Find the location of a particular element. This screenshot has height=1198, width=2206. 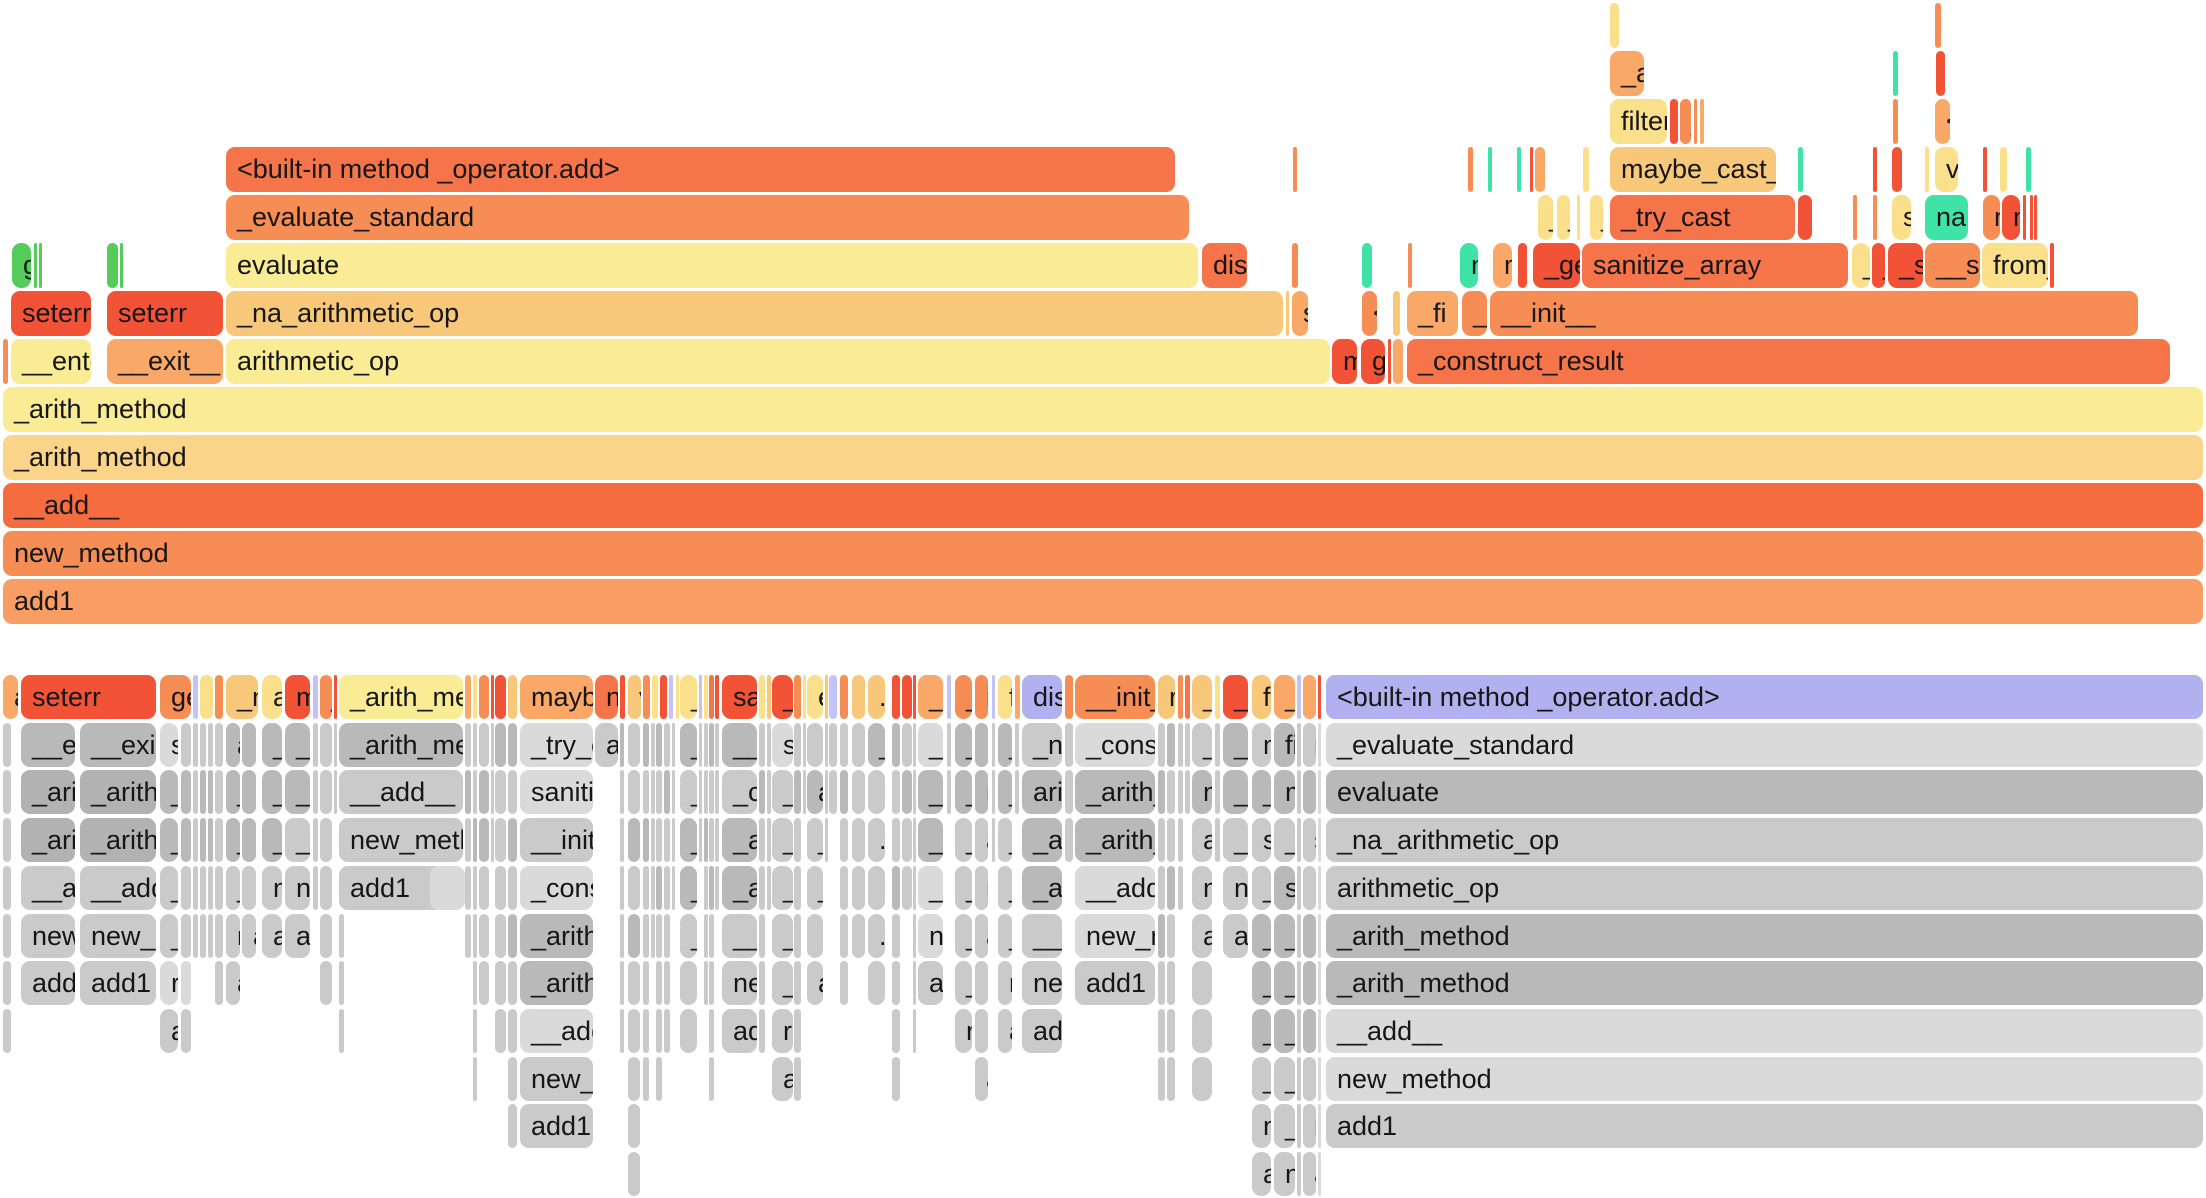

frame-block: g is located at coordinates (21, 265).